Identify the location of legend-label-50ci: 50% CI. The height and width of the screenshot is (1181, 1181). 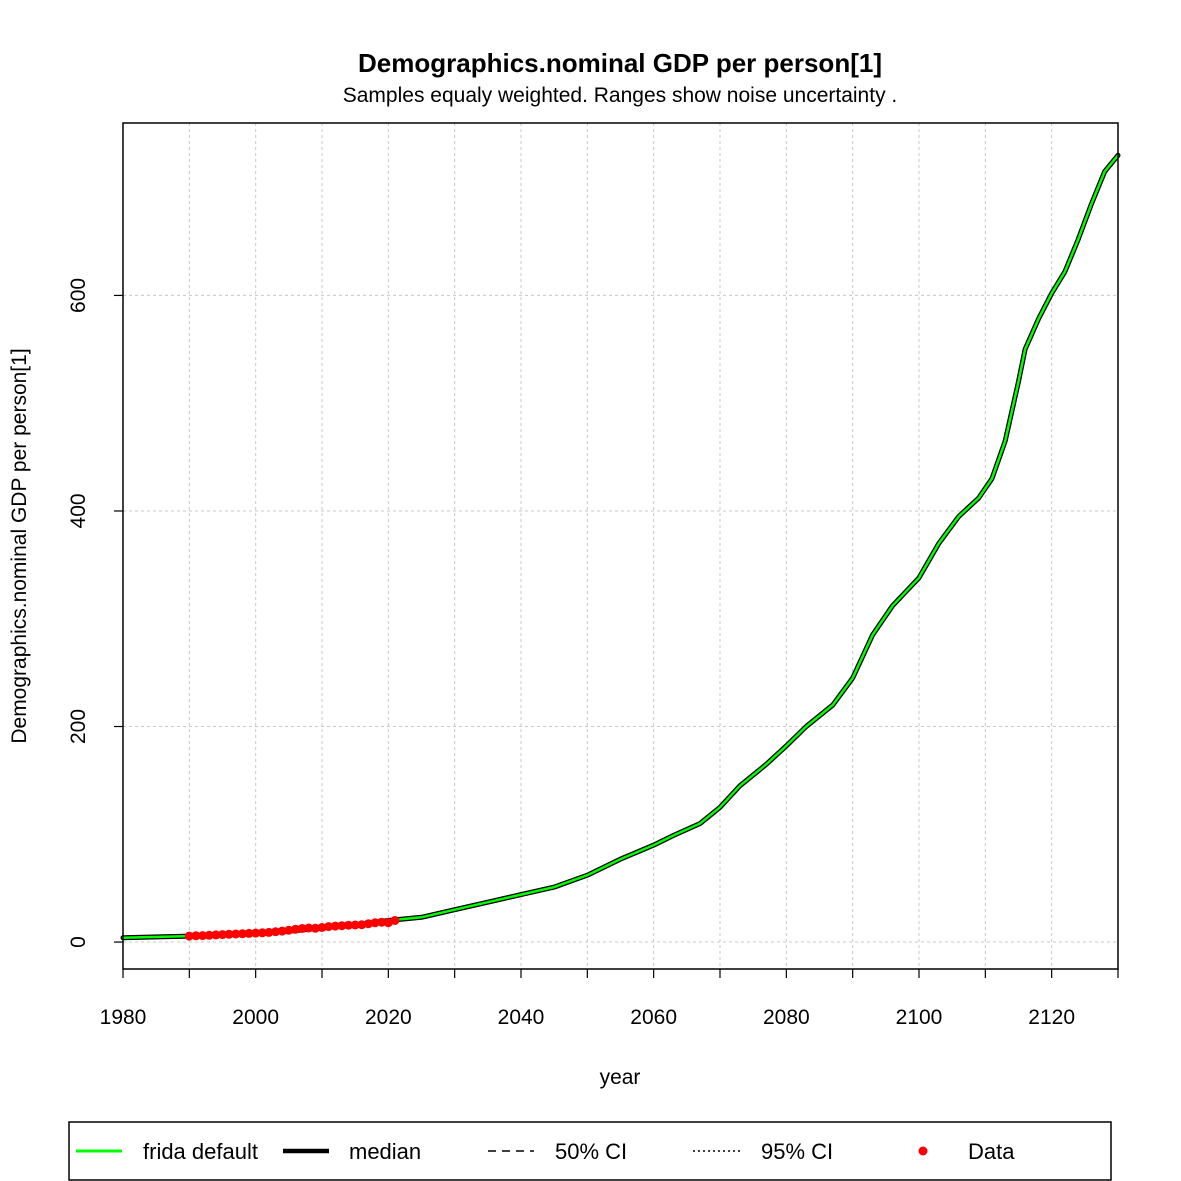
(591, 1151).